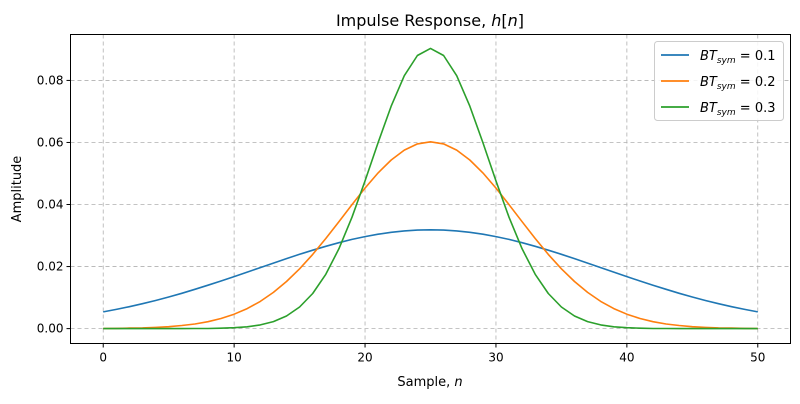 The width and height of the screenshot is (800, 404). What do you see at coordinates (50, 205) in the screenshot?
I see `y-tick-label: 0.04` at bounding box center [50, 205].